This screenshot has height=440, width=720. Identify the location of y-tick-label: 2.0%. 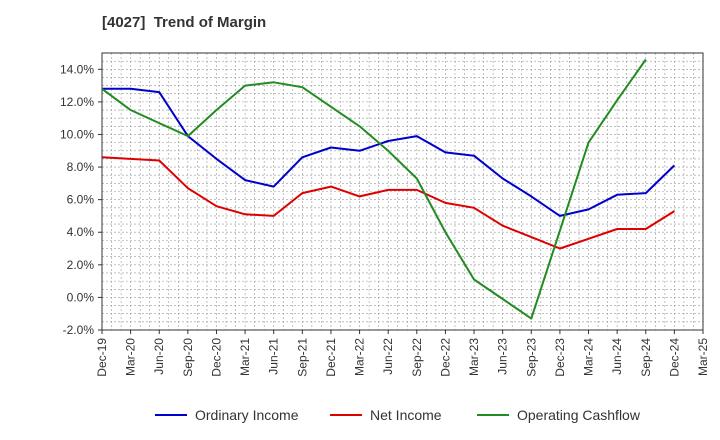
(81, 265).